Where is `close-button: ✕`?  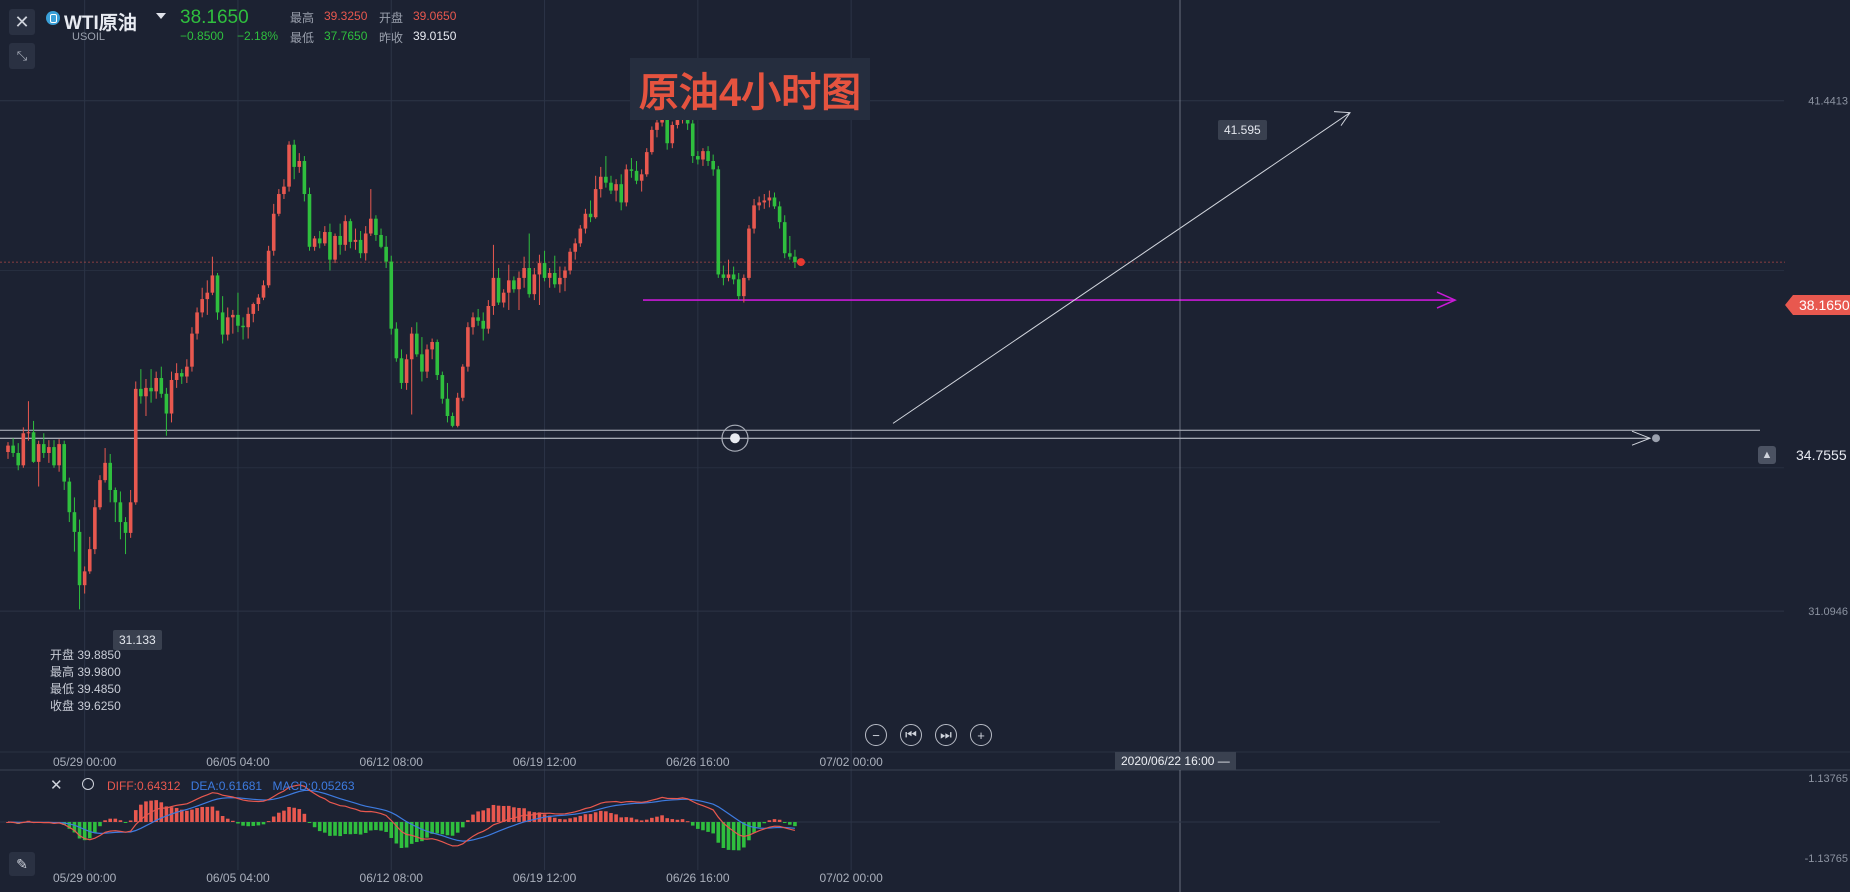
close-button: ✕ is located at coordinates (22, 22).